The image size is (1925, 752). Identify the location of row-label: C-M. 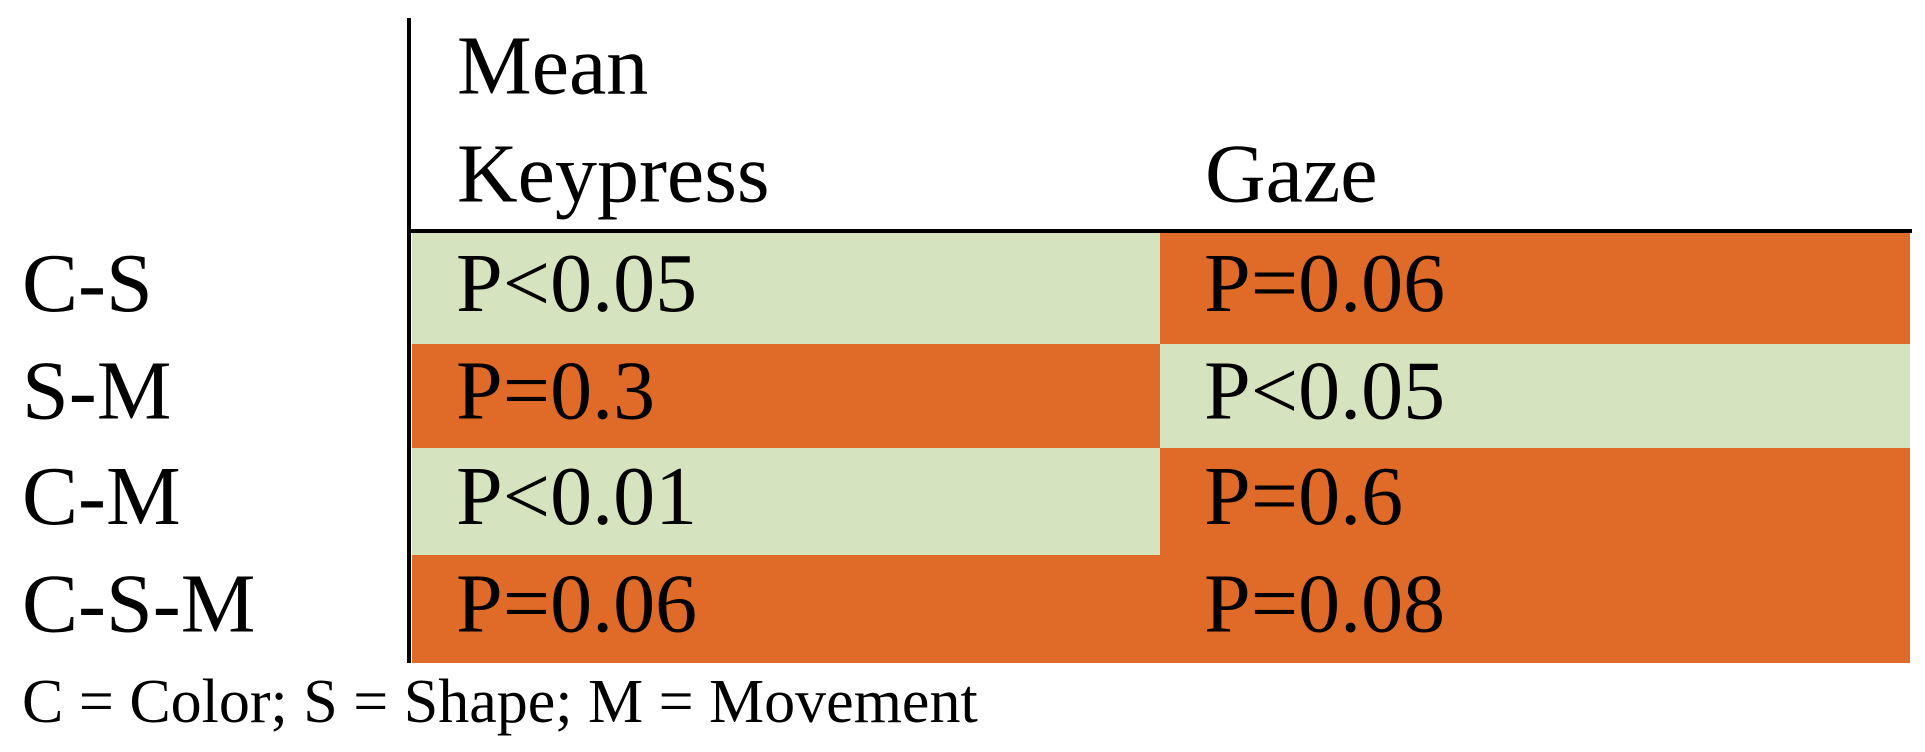
(101, 496).